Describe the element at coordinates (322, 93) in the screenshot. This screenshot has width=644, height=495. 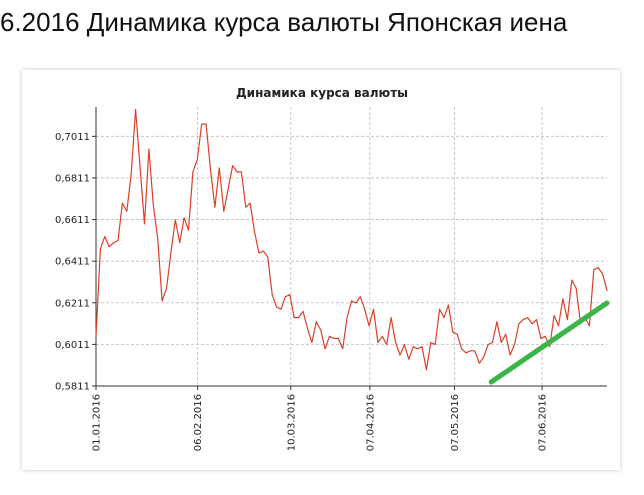
I see `chart-title: Динамика курса валюты` at that location.